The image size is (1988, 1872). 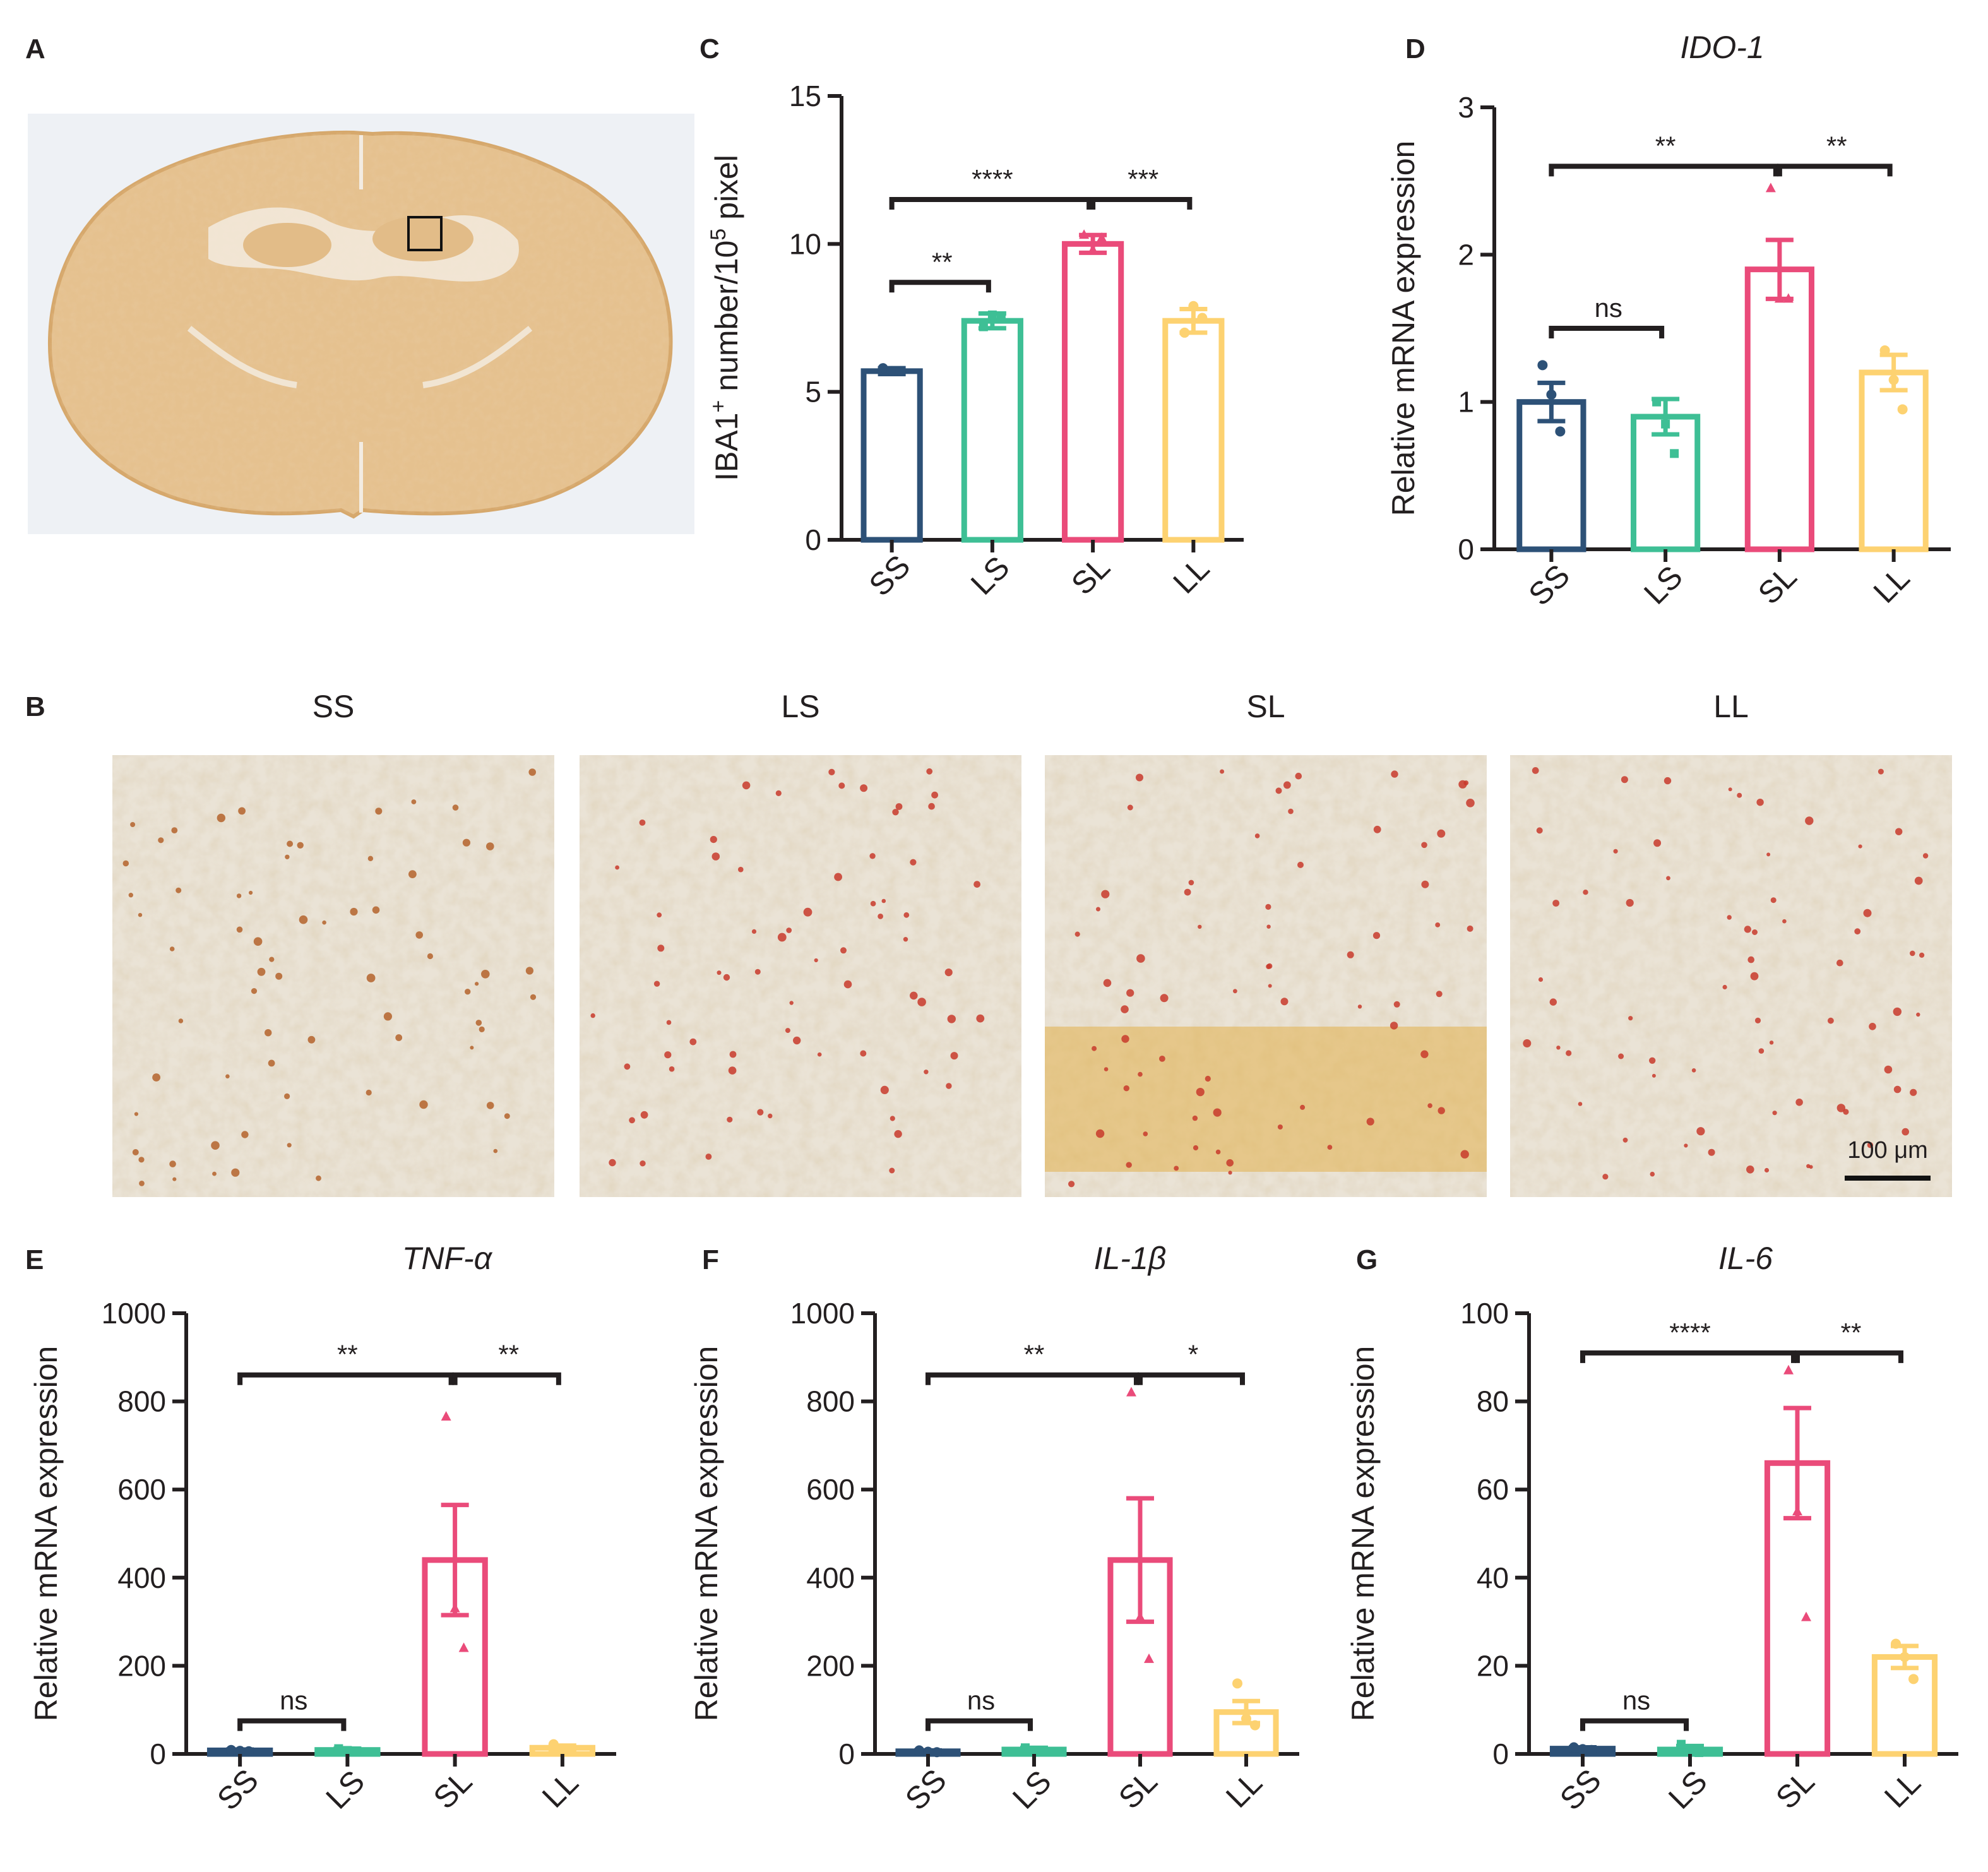 I want to click on significance-bracket-F, so click(x=1191, y=1378).